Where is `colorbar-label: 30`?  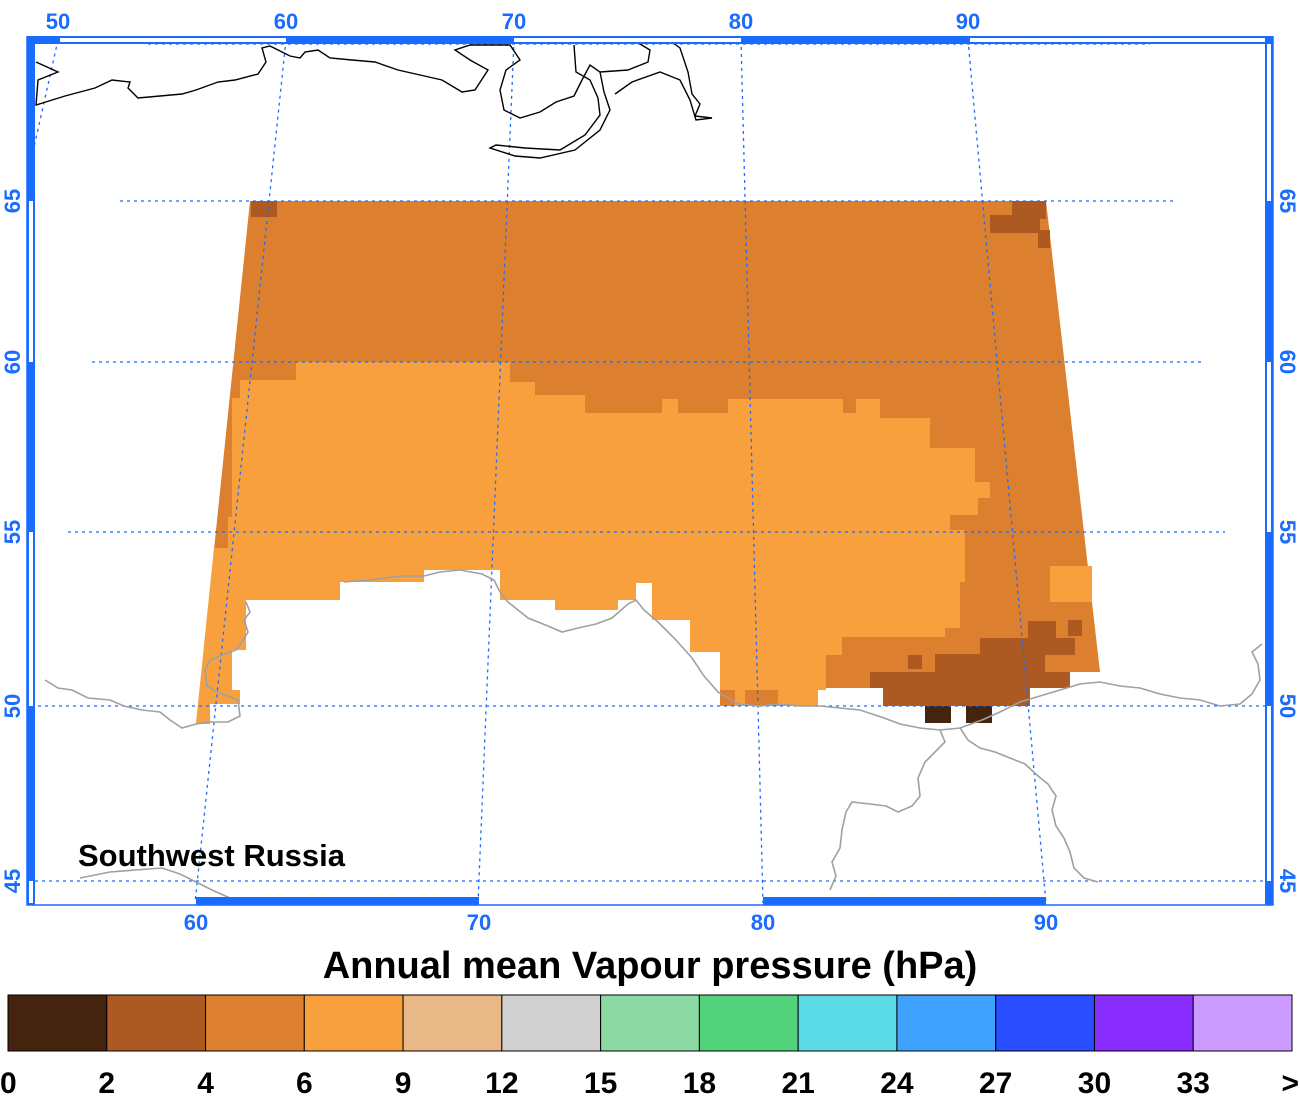
colorbar-label: 30 is located at coordinates (1094, 1083).